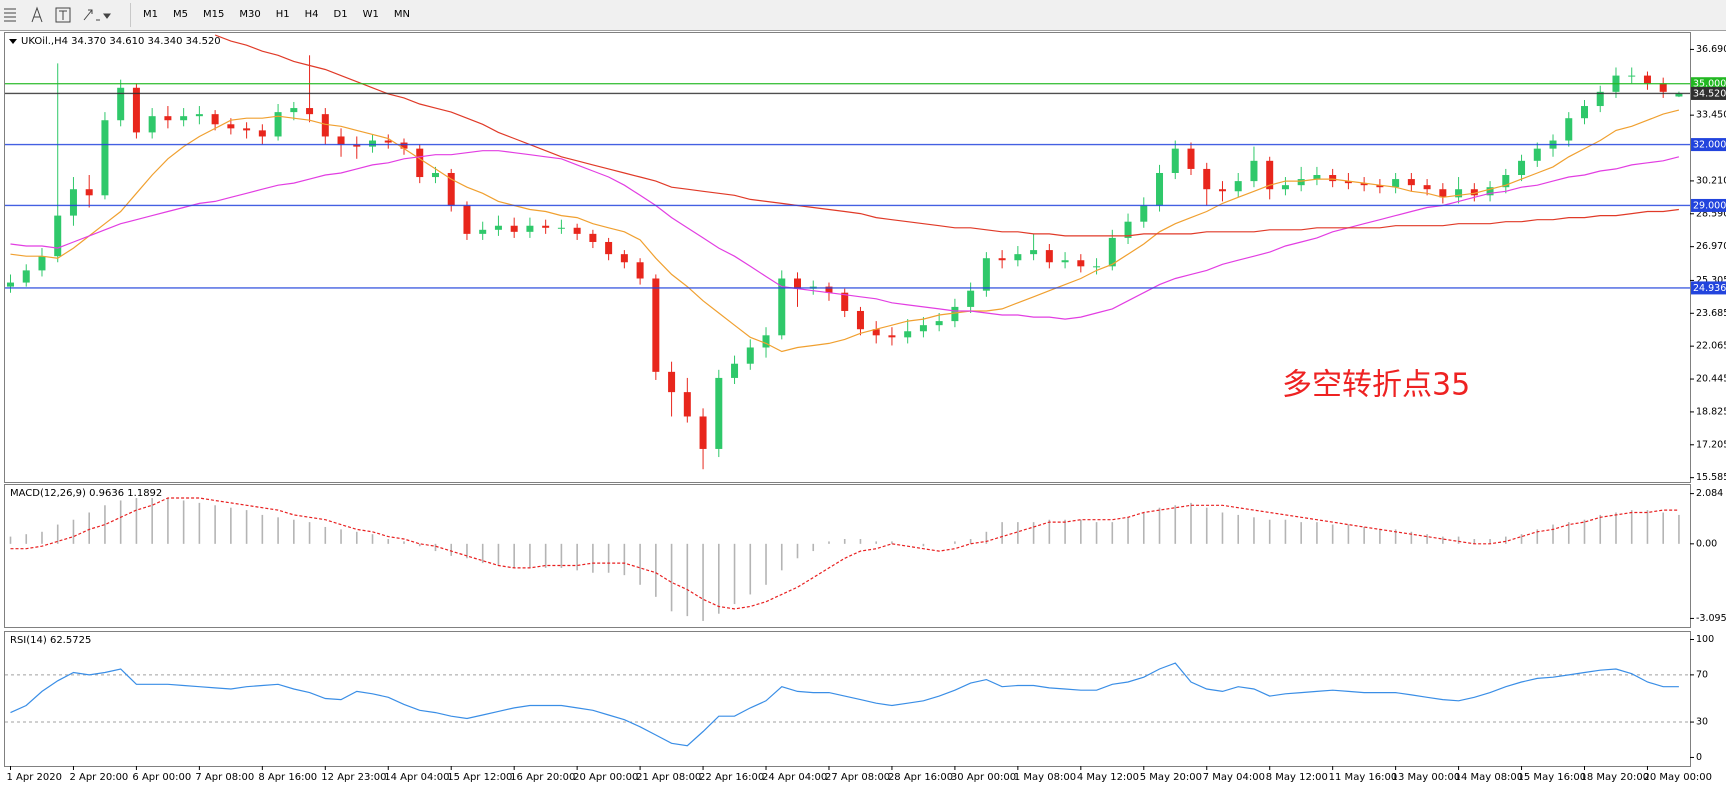  Describe the element at coordinates (401, 14) in the screenshot. I see `timeframe-button: MN` at that location.